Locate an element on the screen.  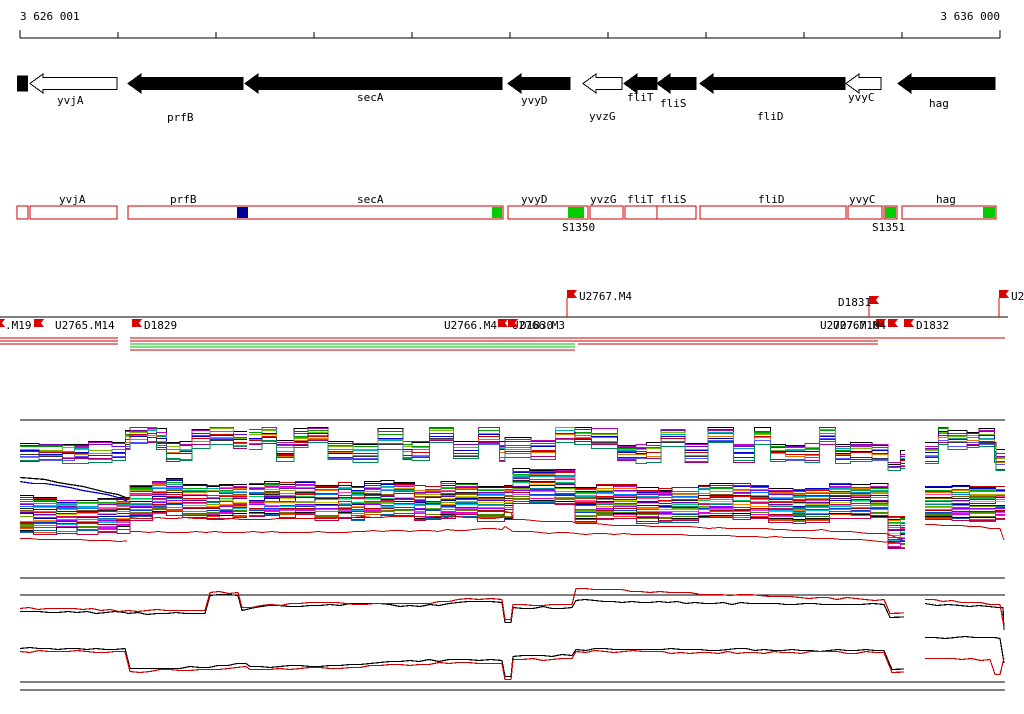
orf-label: yvyC is located at coordinates (862, 199).